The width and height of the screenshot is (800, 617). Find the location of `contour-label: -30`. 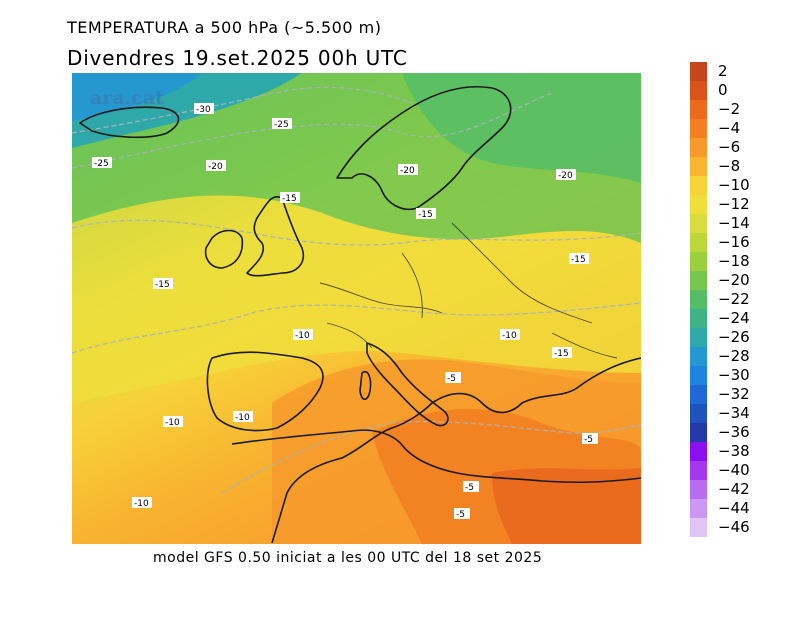

contour-label: -30 is located at coordinates (204, 109).